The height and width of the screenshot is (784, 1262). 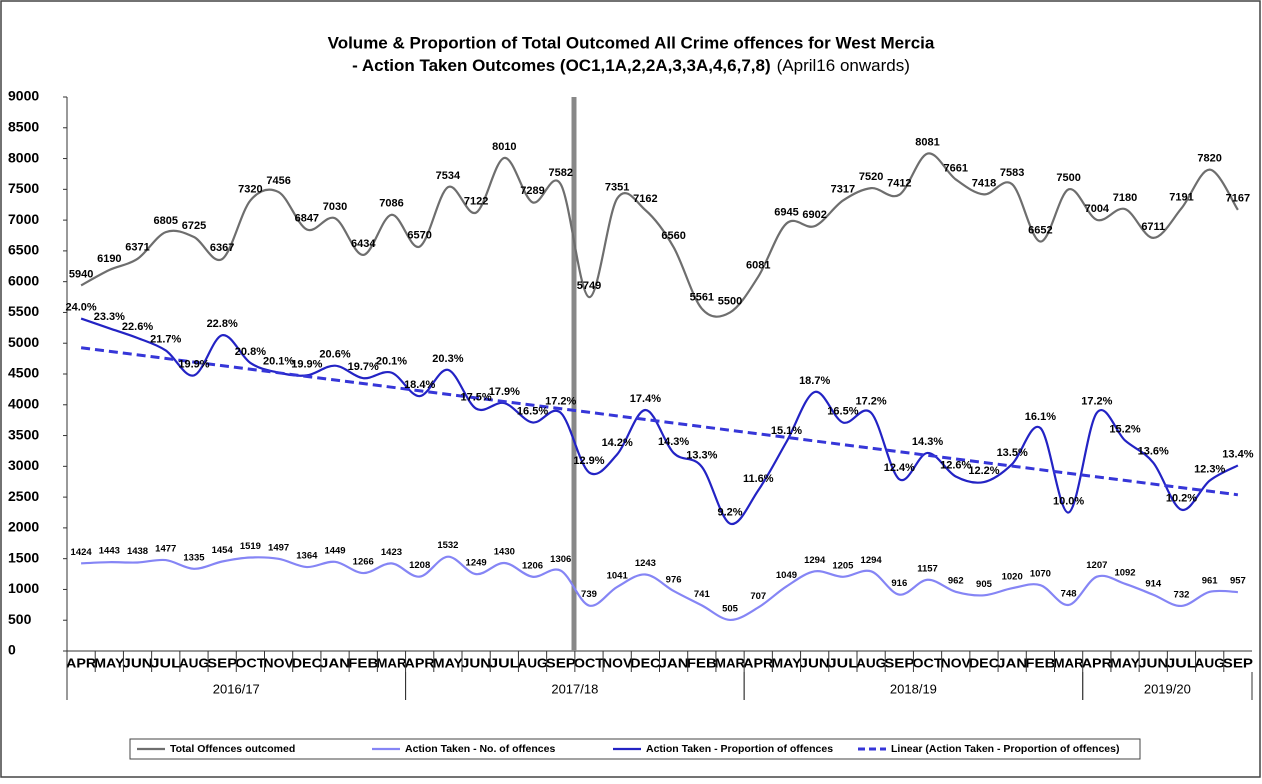 What do you see at coordinates (701, 456) in the screenshot?
I see `data-label: 13.3%` at bounding box center [701, 456].